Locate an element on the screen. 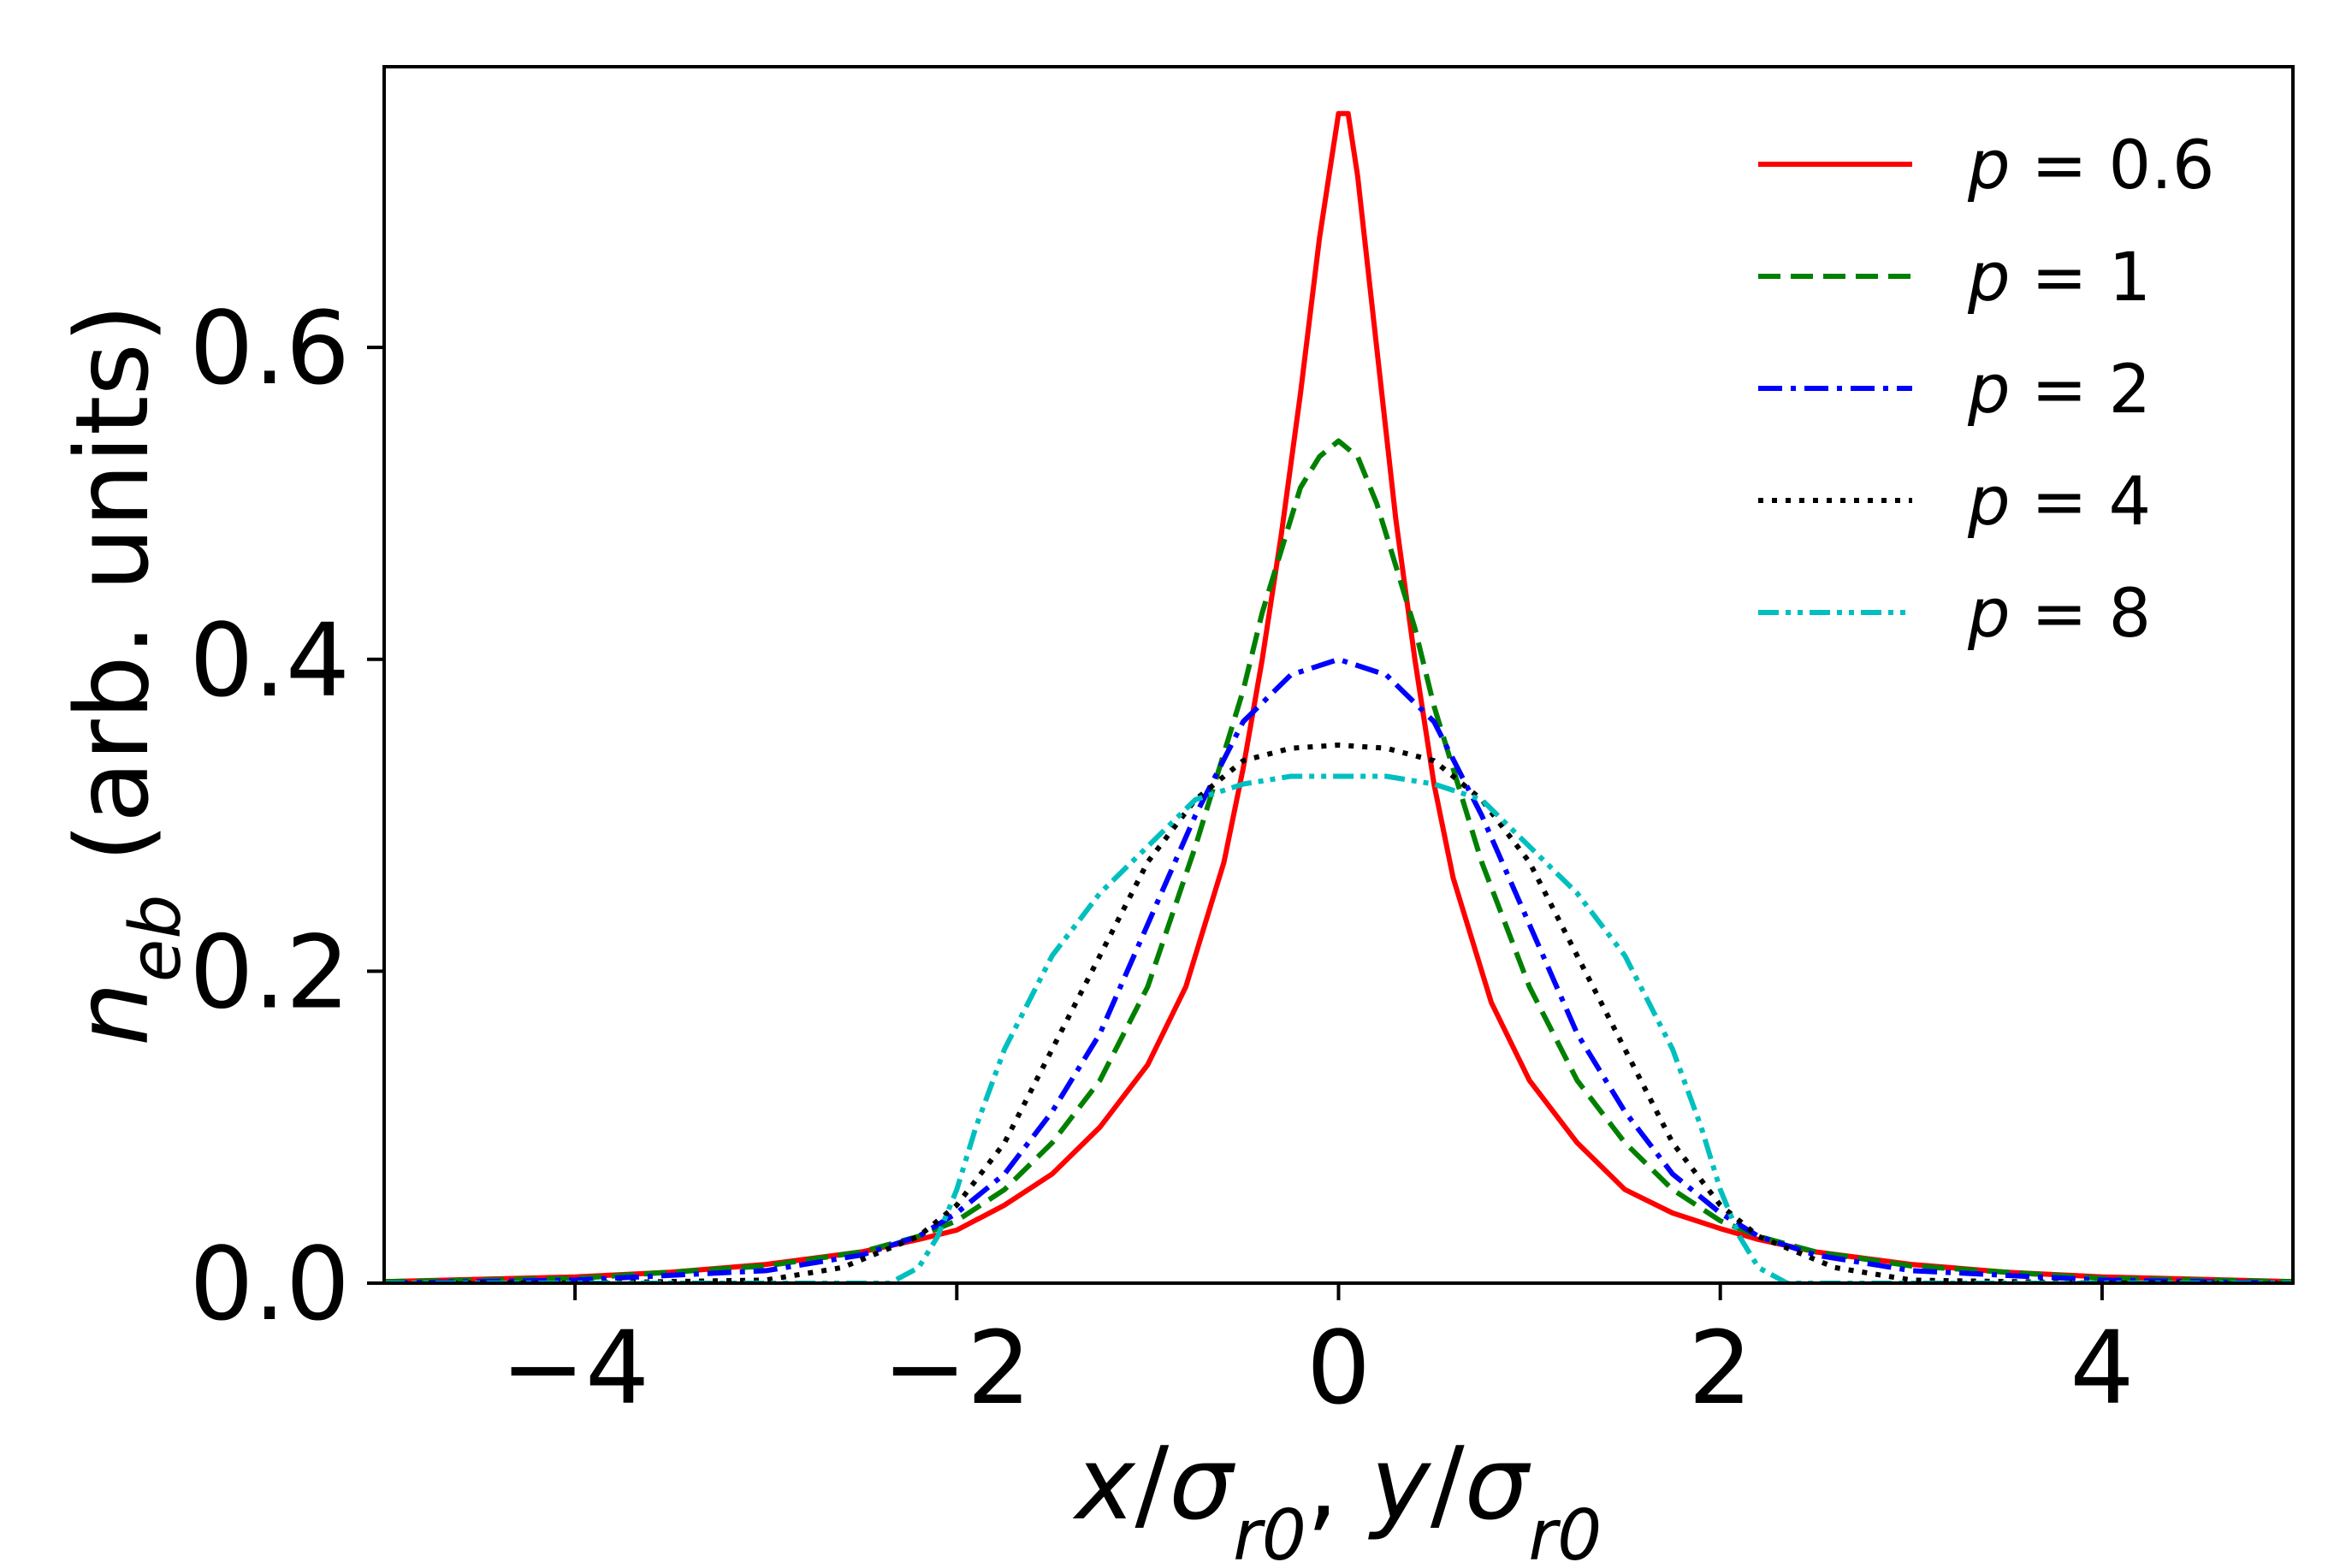 The height and width of the screenshot is (1568, 2334). y-tick-label: 0.2 is located at coordinates (269, 972).